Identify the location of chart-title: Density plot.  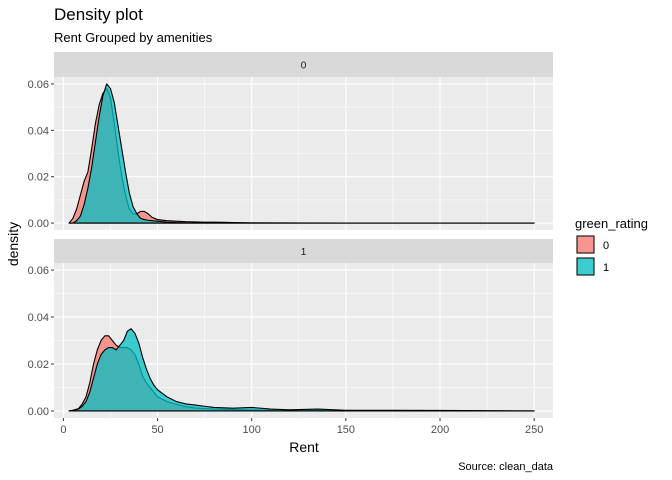
(98, 14).